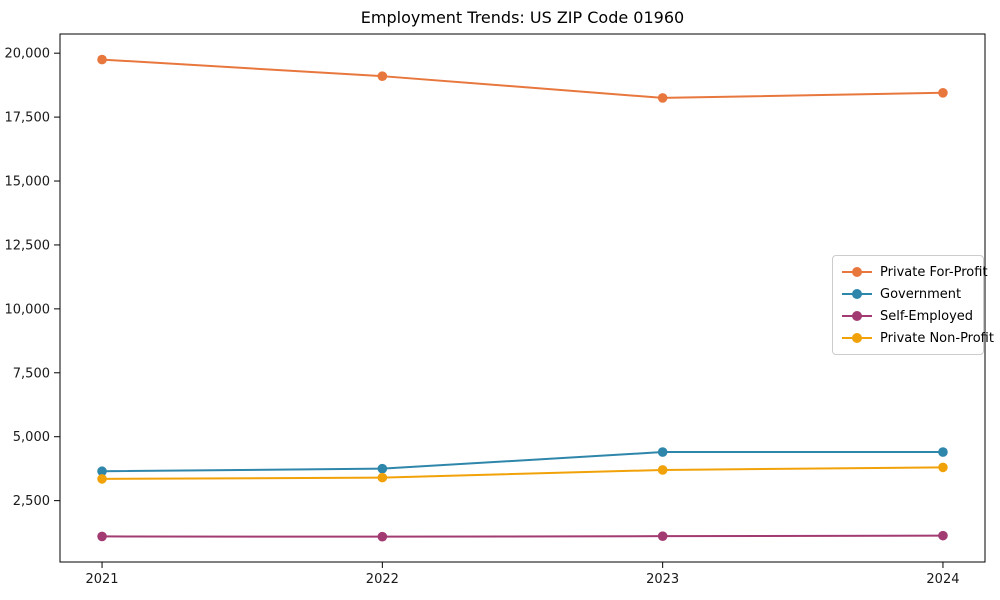  Describe the element at coordinates (102, 536) in the screenshot. I see `data-point-self-employed-2021` at that location.